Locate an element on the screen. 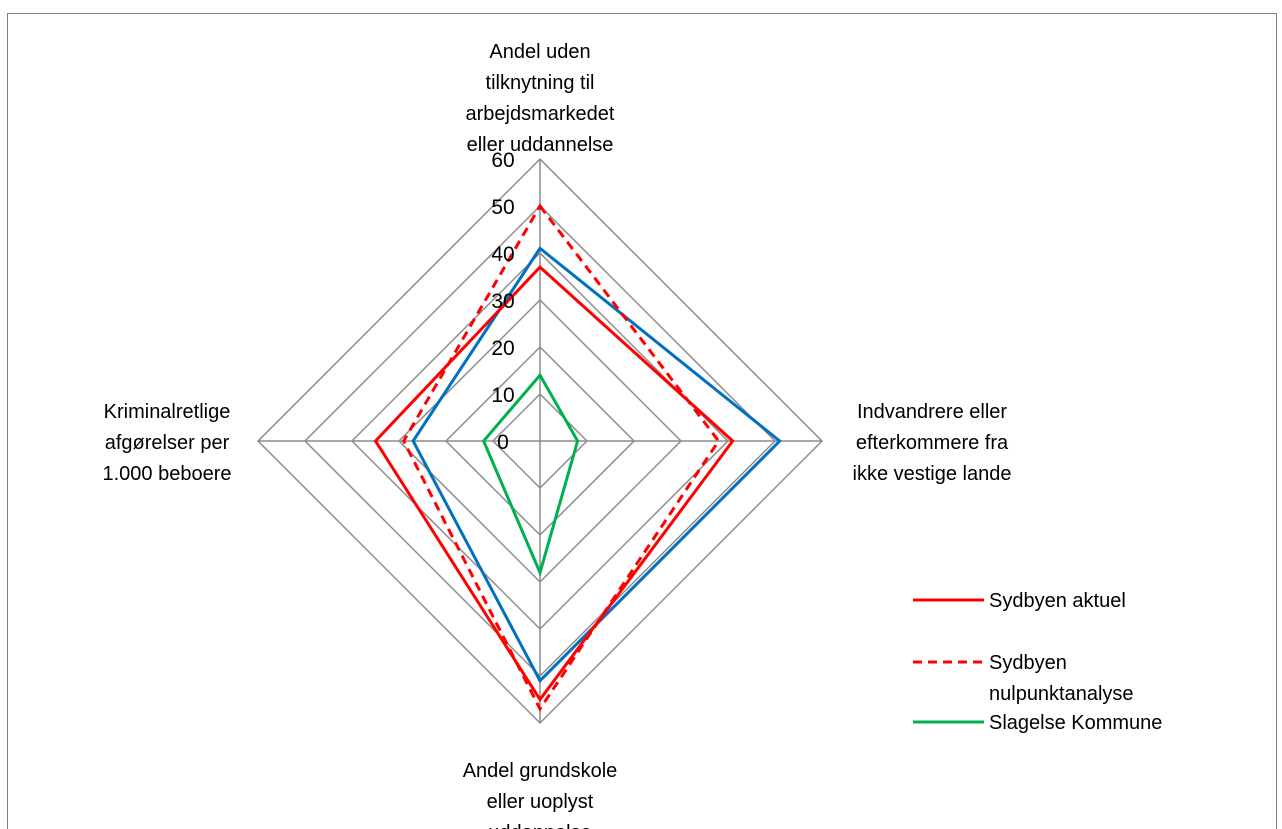  axis-label: ikke vestige lande is located at coordinates (932, 474).